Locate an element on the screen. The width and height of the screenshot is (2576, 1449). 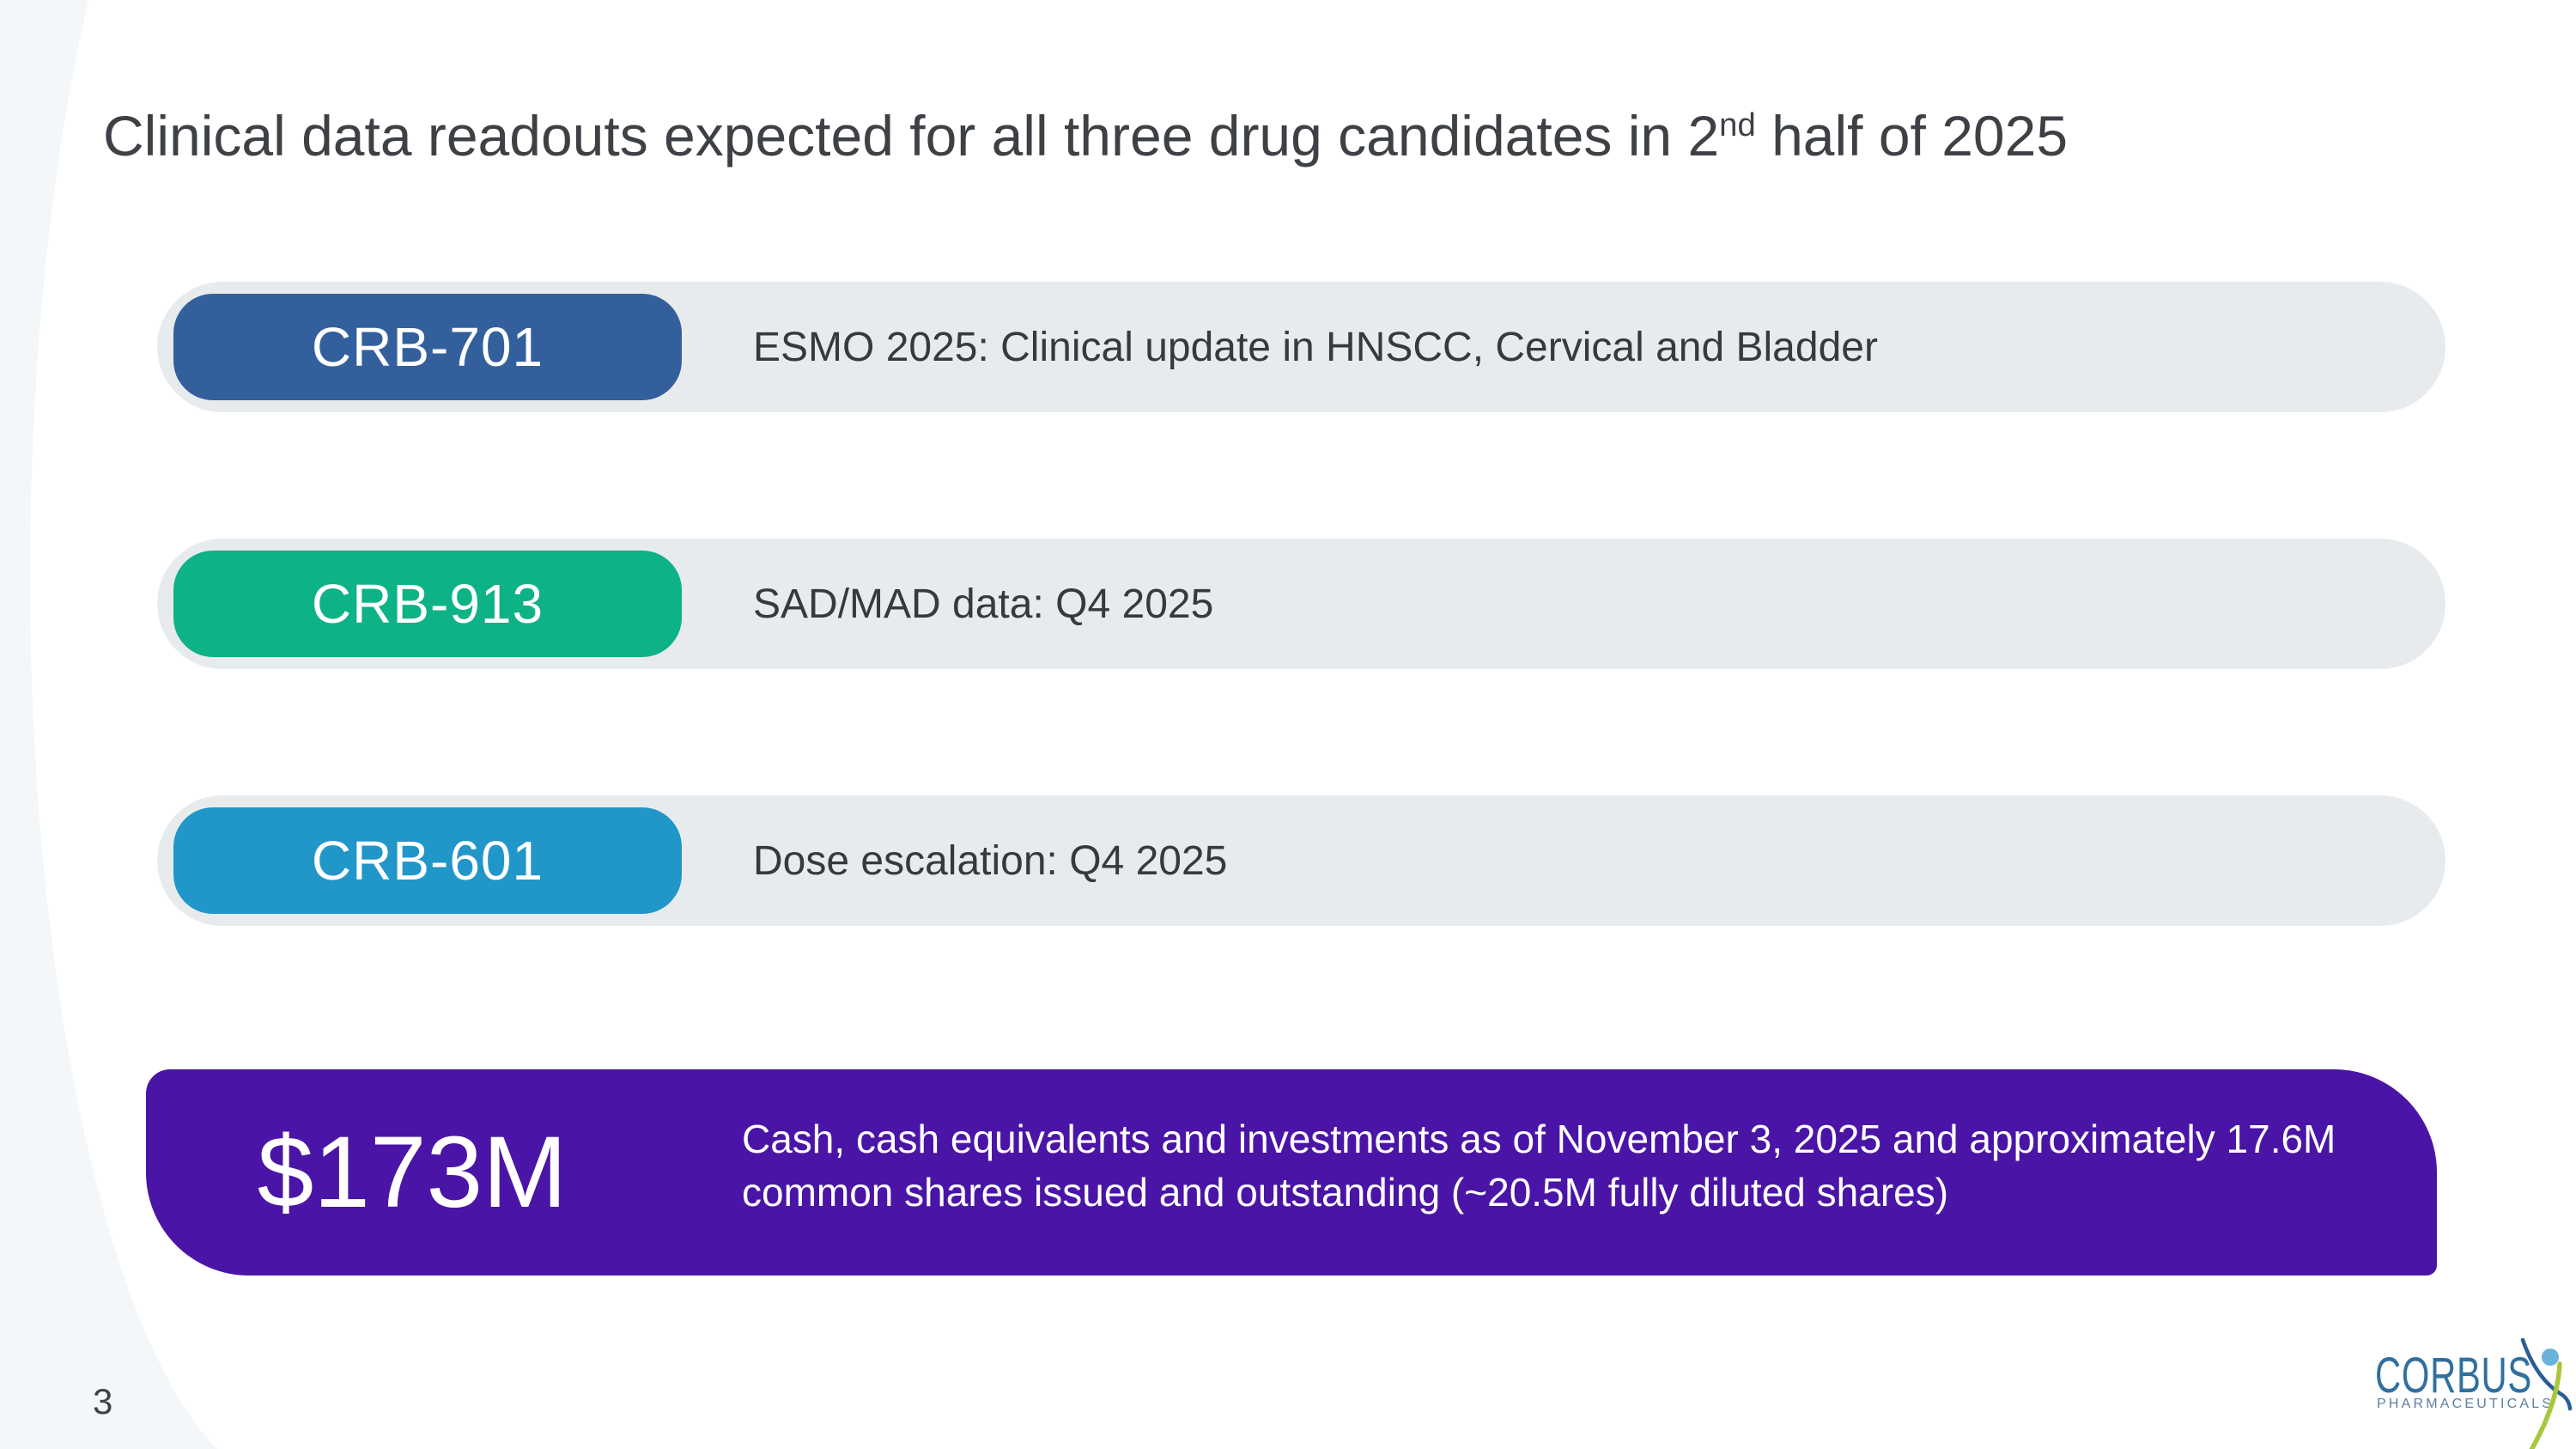
corbus-logo-brand: CORBUS is located at coordinates (2453, 1375).